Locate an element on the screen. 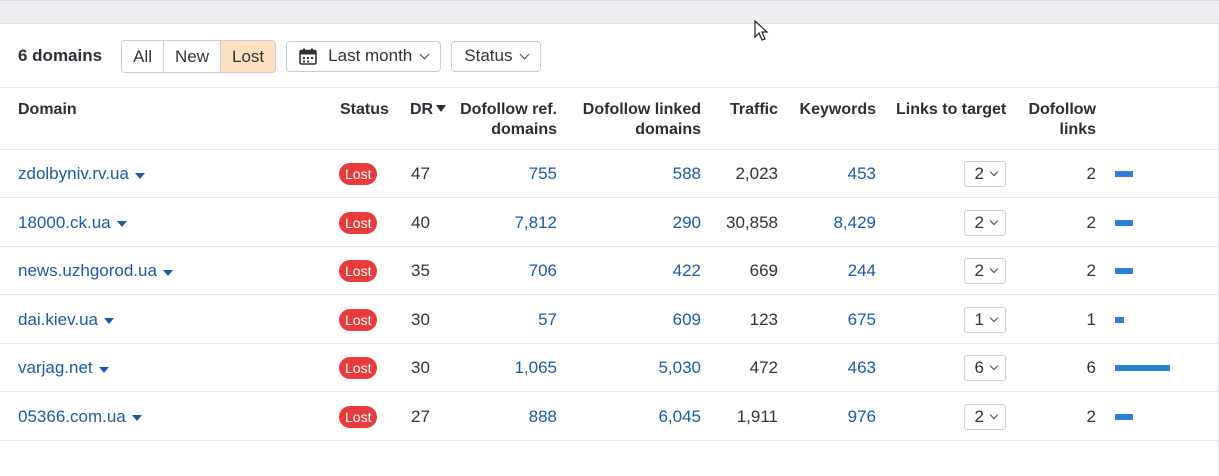 This screenshot has height=476, width=1219. keywords-link: 8,429 is located at coordinates (854, 222).